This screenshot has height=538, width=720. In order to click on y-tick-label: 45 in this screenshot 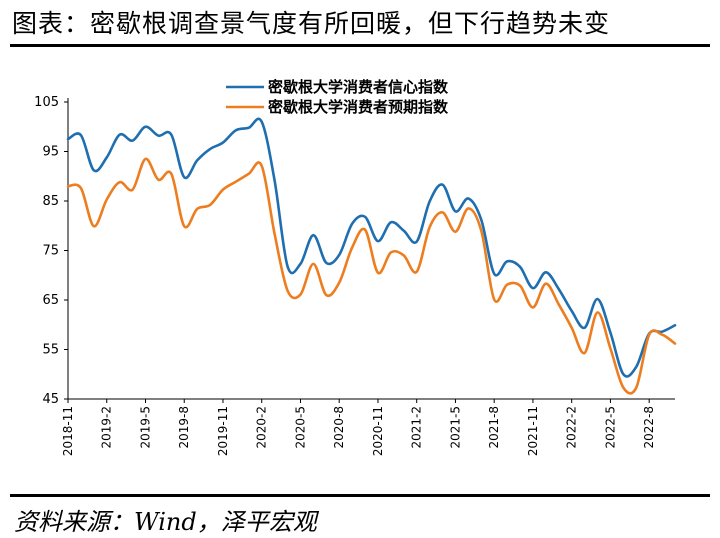, I will do `click(50, 399)`.